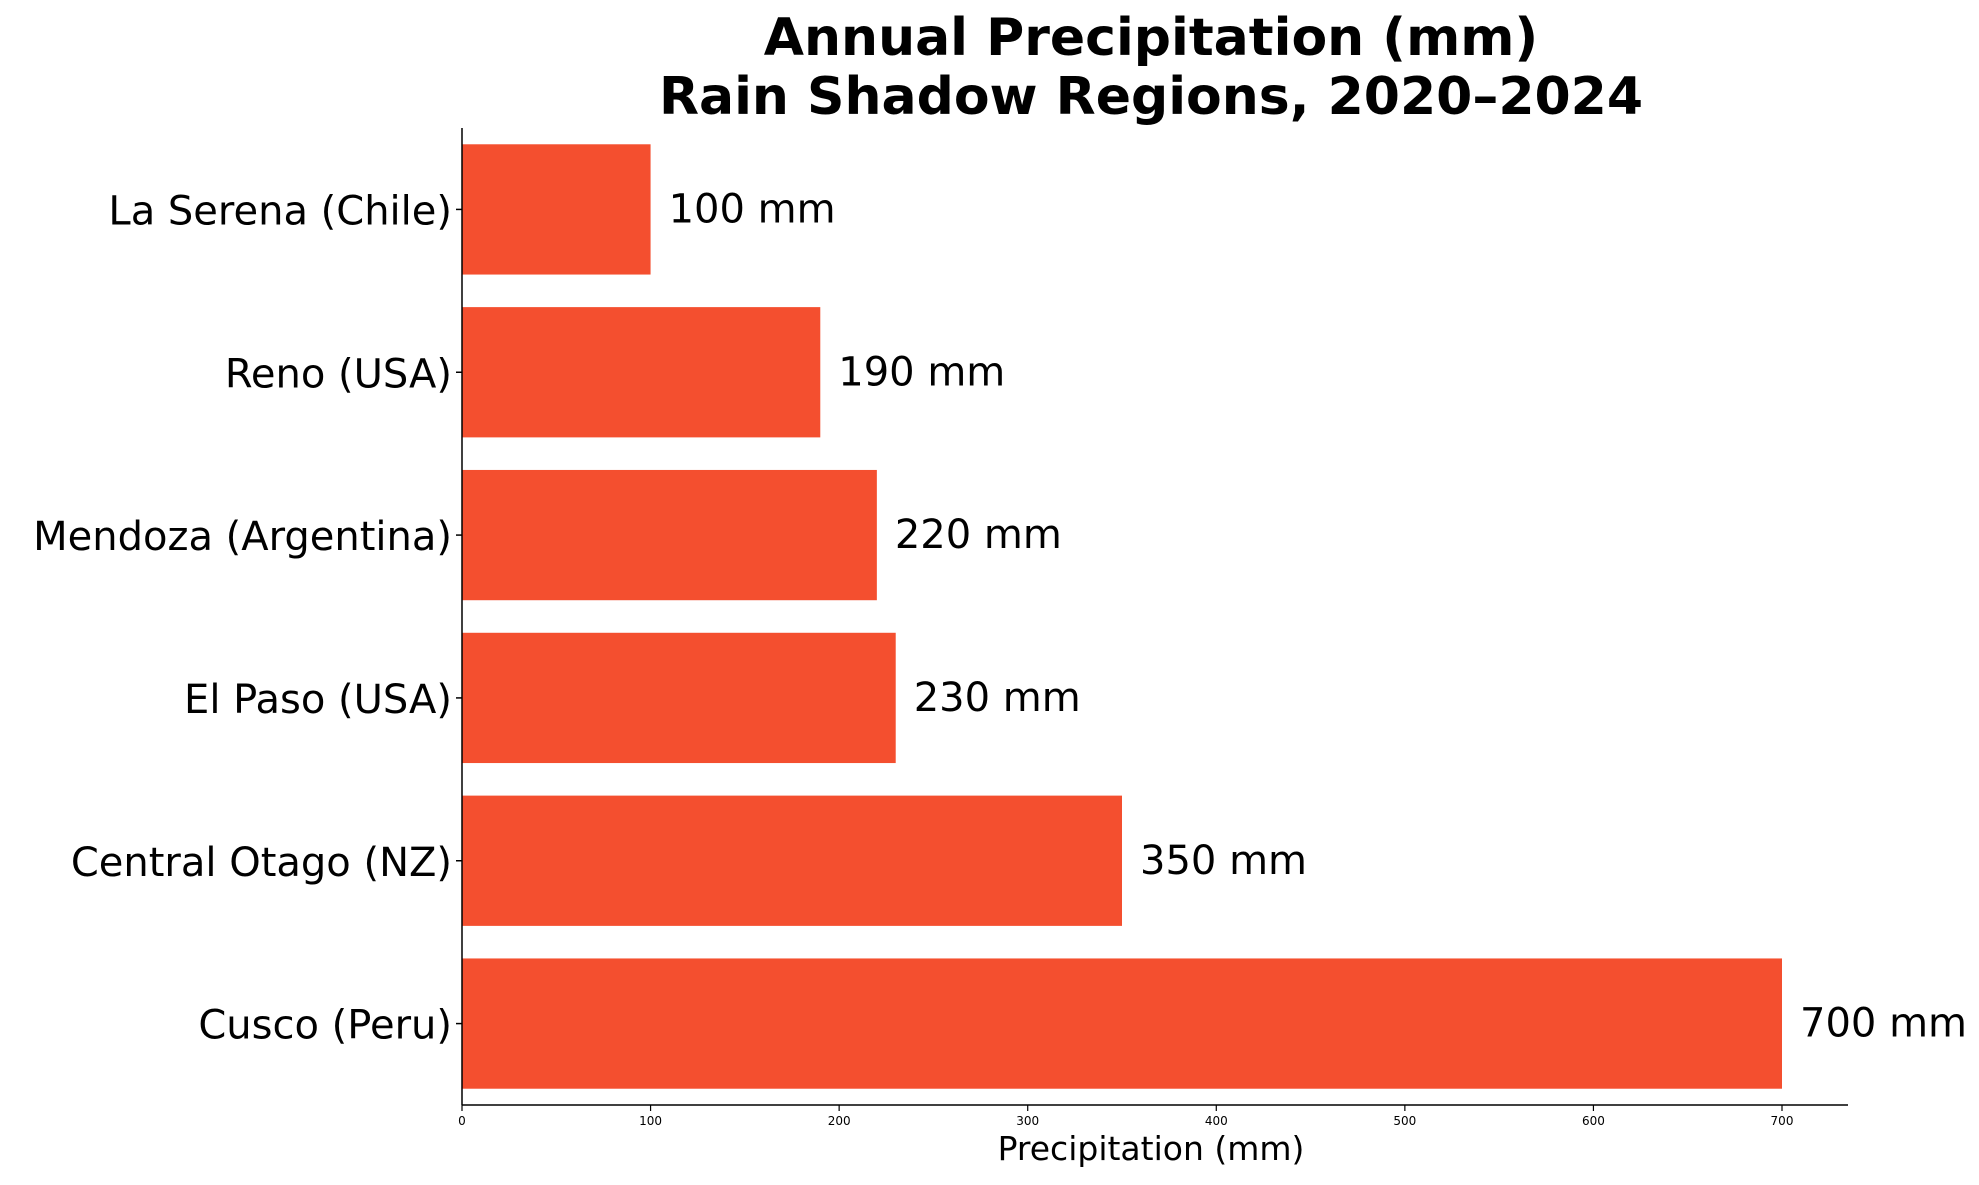  Describe the element at coordinates (338, 374) in the screenshot. I see `y-tick-label: Reno (USA)` at that location.